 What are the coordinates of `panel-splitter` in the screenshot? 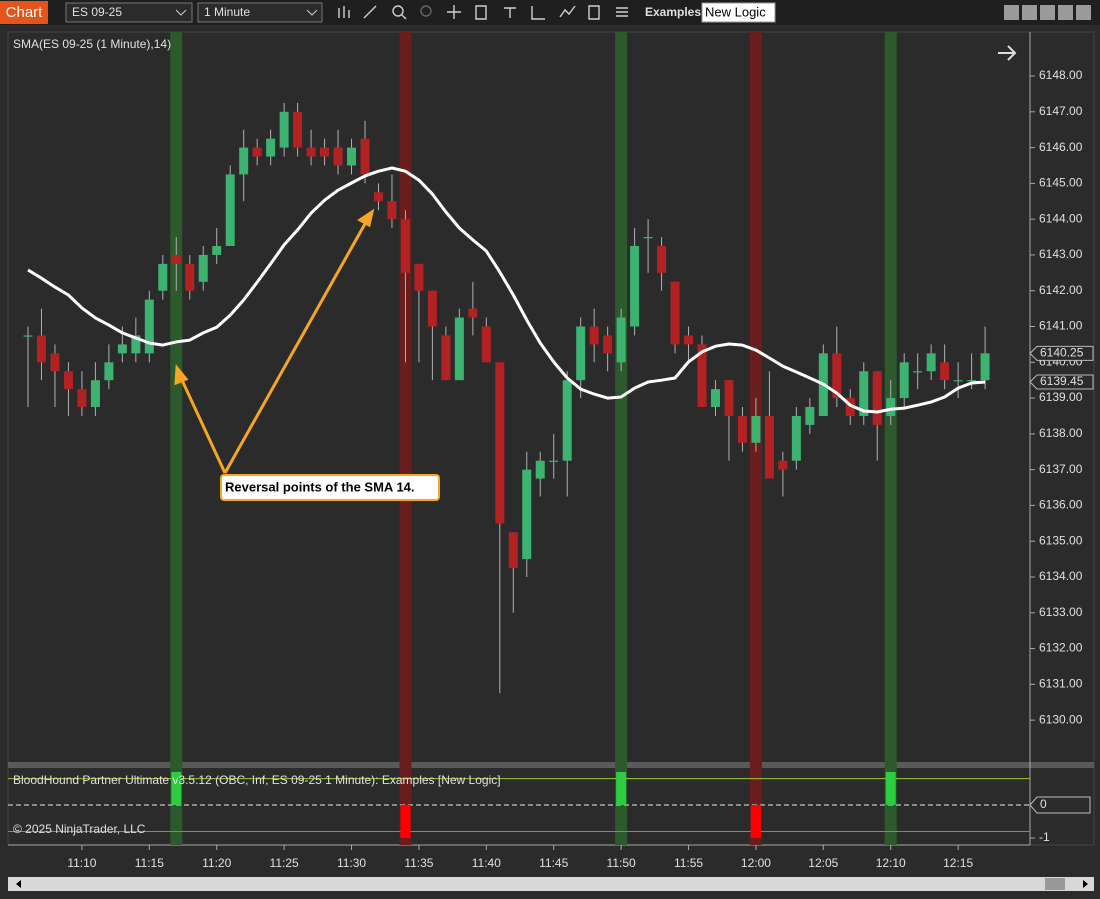 It's located at (551, 765).